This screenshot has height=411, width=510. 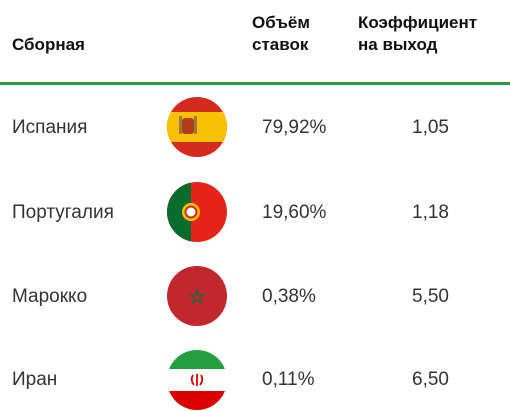 What do you see at coordinates (418, 33) in the screenshot?
I see `header-odds: Коэффициент на выход` at bounding box center [418, 33].